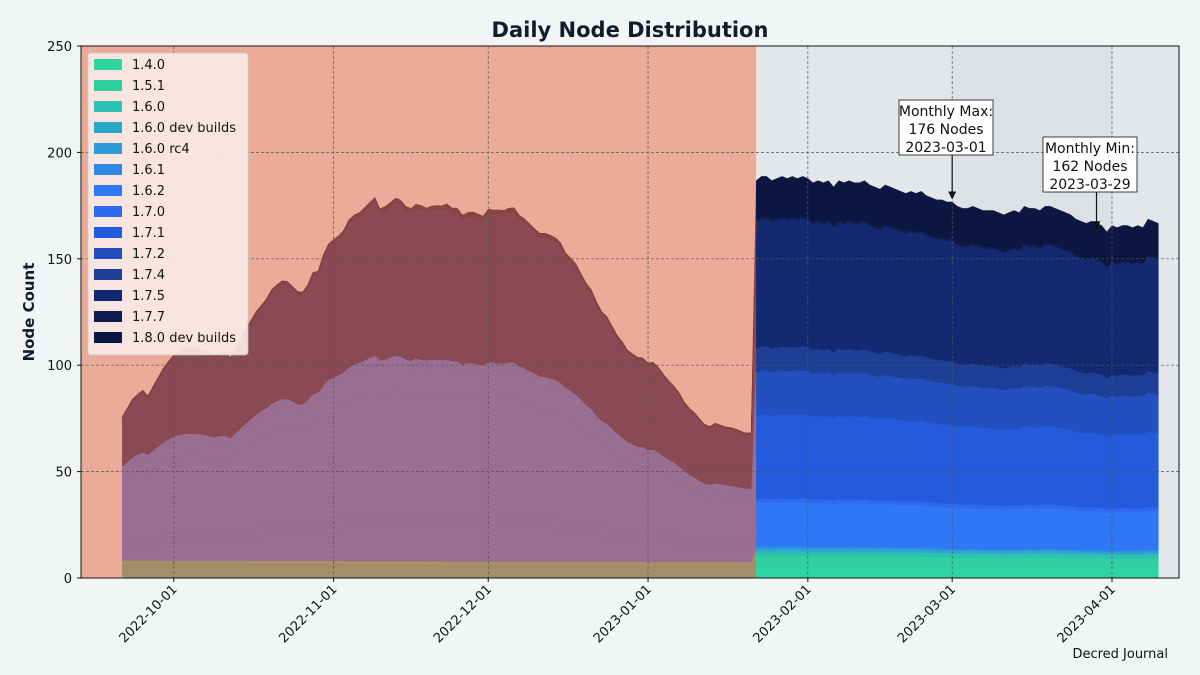 The height and width of the screenshot is (675, 1200). Describe the element at coordinates (946, 112) in the screenshot. I see `annotation-text: Monthly Max:` at that location.